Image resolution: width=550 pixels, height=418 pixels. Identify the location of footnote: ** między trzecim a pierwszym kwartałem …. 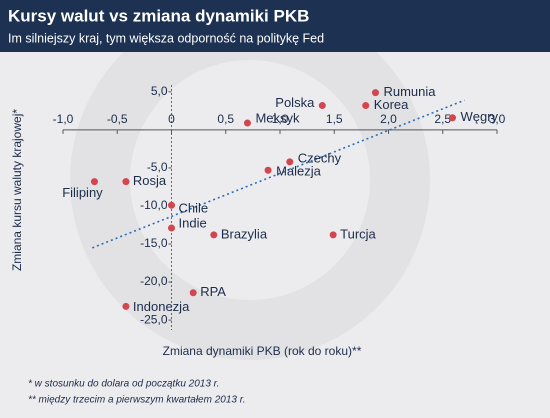
(136, 400).